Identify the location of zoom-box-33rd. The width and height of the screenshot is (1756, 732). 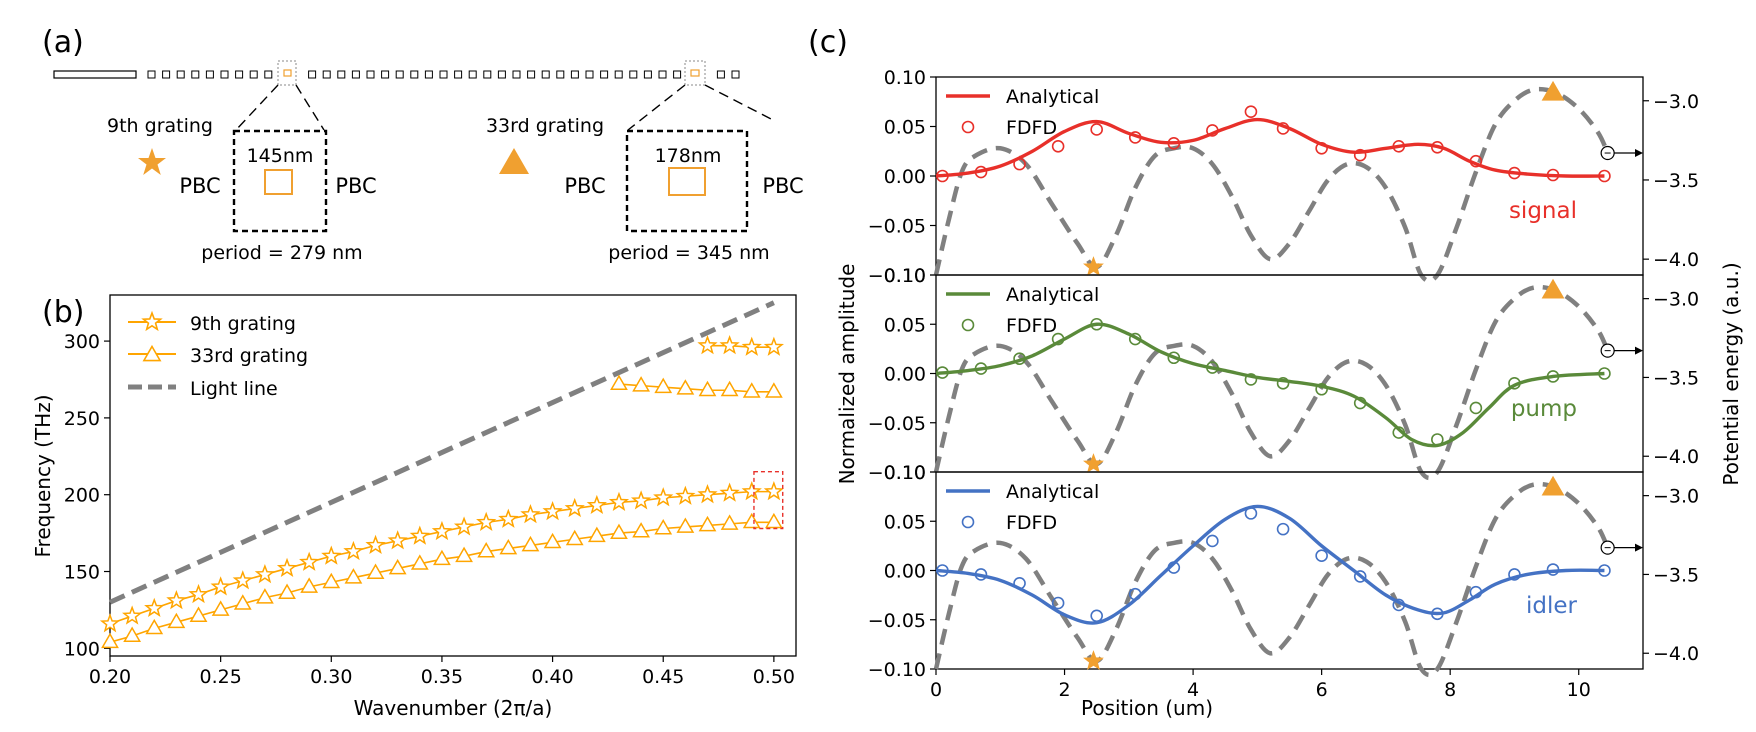
(687, 181).